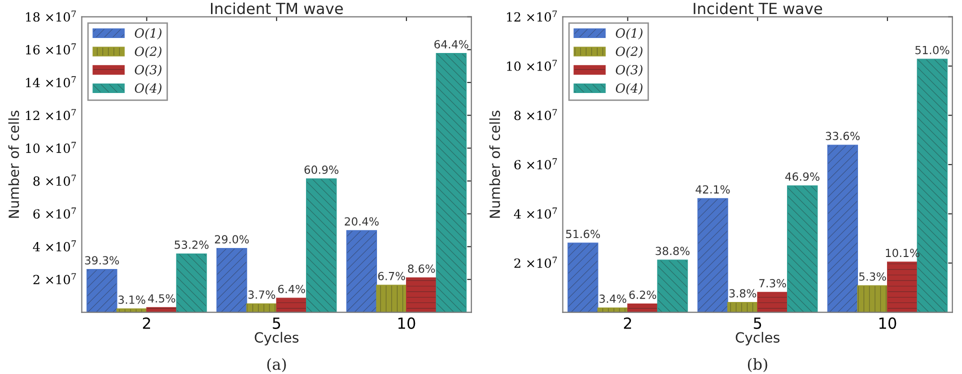  Describe the element at coordinates (642, 294) in the screenshot. I see `annotation: 6.2%` at that location.